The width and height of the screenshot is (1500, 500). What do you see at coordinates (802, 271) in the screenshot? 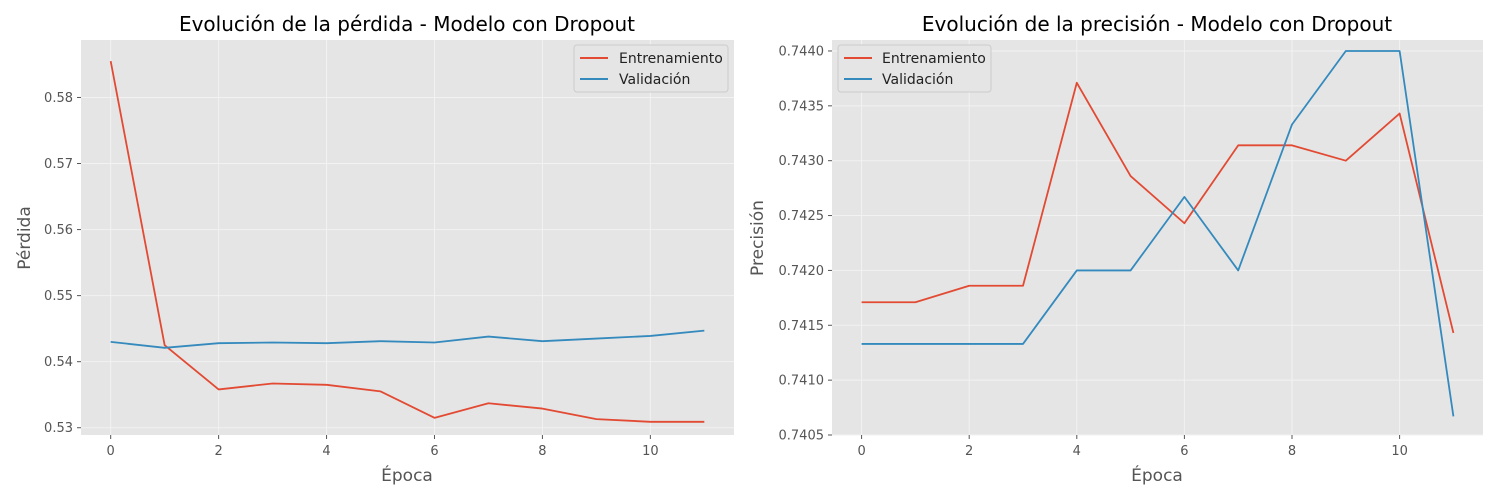
I see `accuracy-ytick-label: 0.7420` at bounding box center [802, 271].